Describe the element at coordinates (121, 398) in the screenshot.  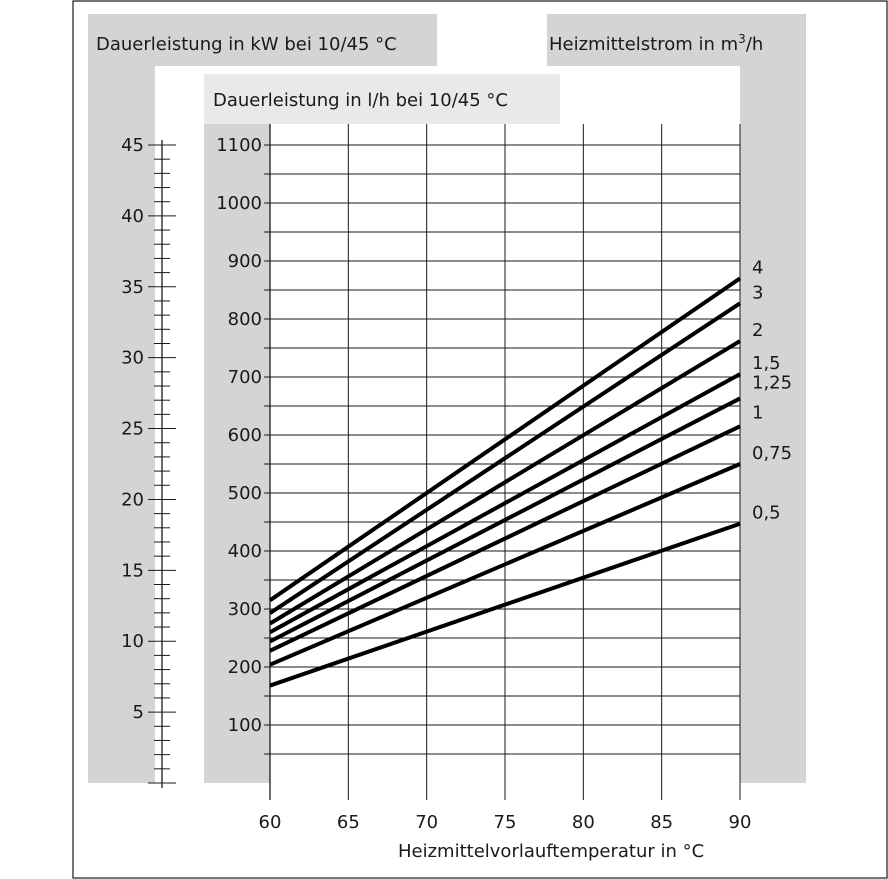
I see `left-band` at that location.